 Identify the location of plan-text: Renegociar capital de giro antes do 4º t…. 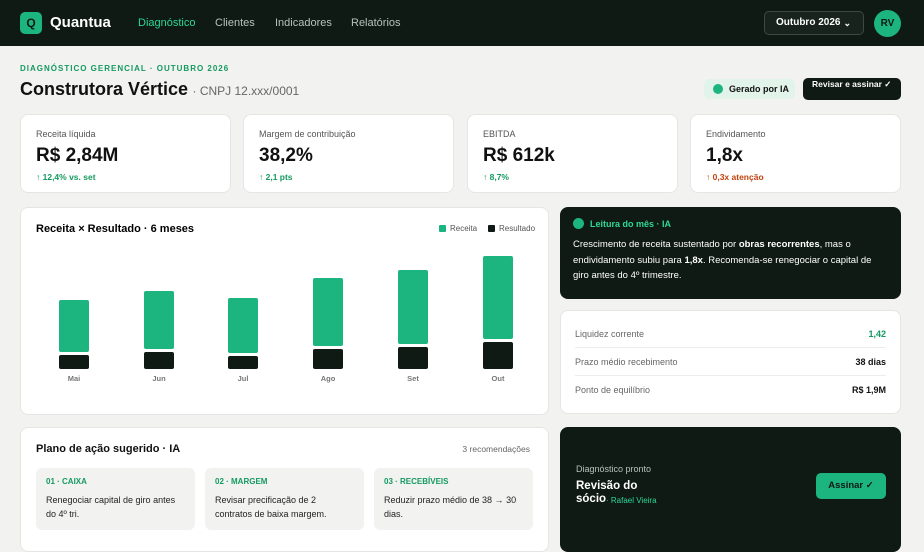
(111, 507).